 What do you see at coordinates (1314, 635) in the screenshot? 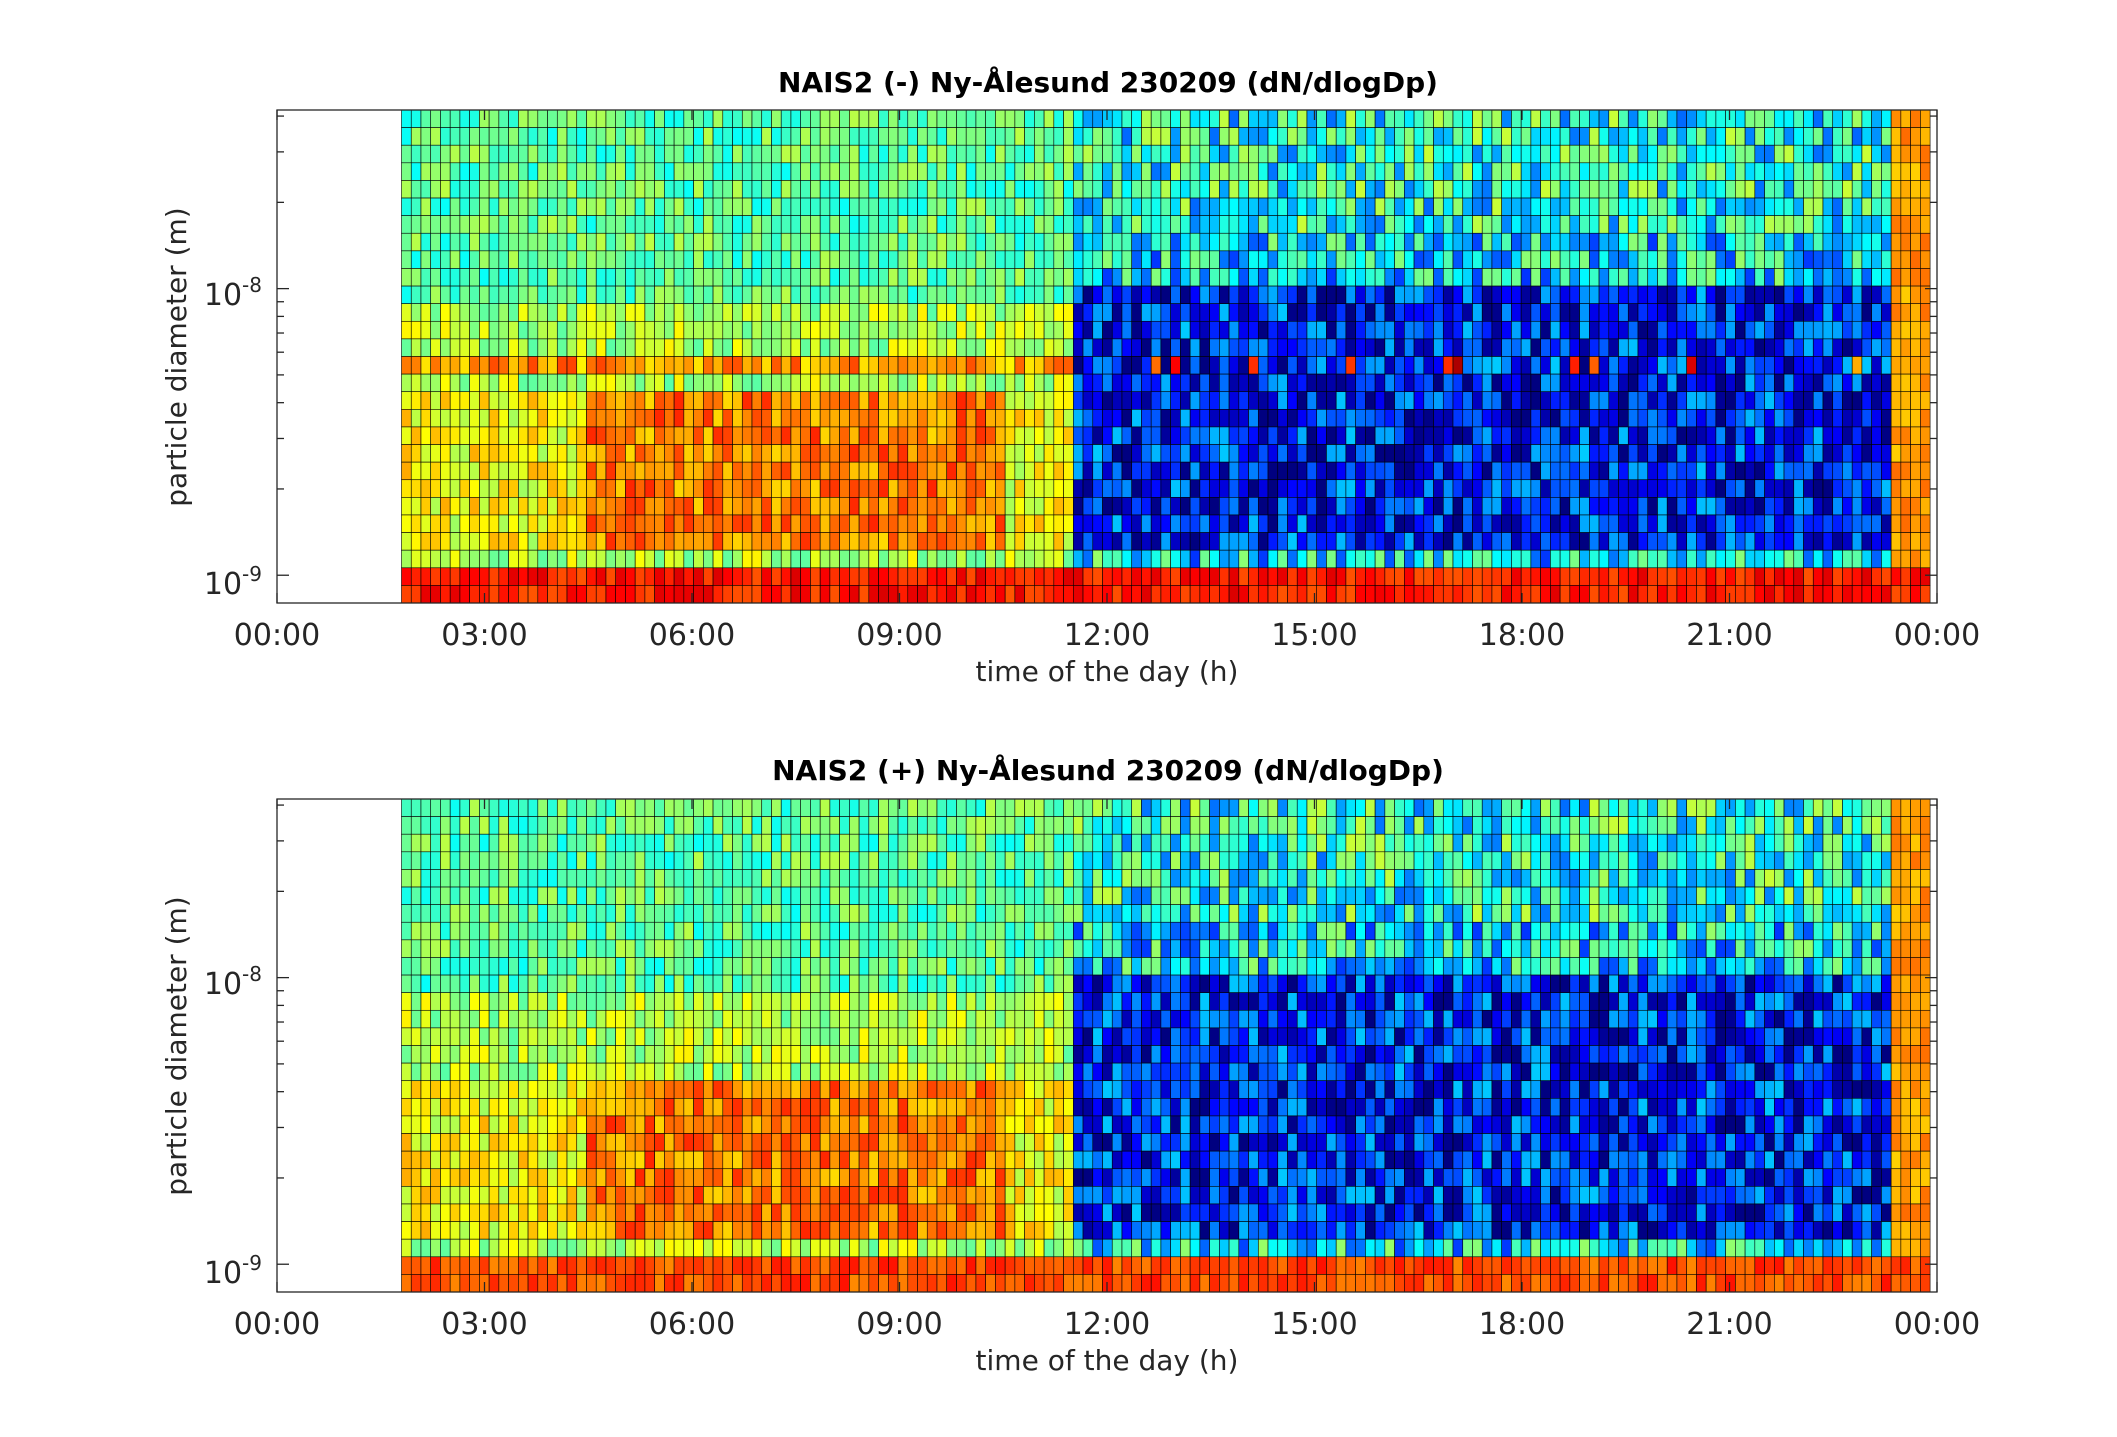
I see `x-tick-label: 15:00` at bounding box center [1314, 635].